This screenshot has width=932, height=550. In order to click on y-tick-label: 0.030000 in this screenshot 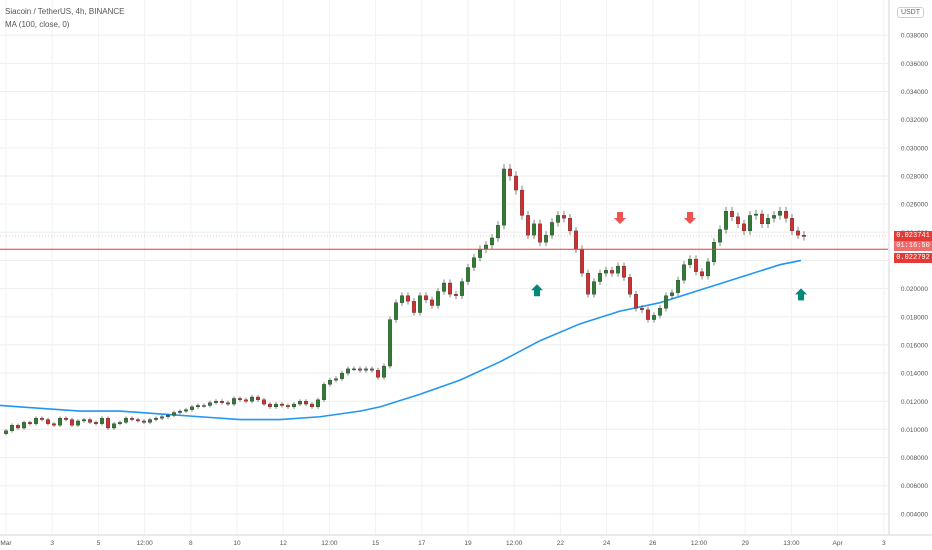, I will do `click(914, 148)`.